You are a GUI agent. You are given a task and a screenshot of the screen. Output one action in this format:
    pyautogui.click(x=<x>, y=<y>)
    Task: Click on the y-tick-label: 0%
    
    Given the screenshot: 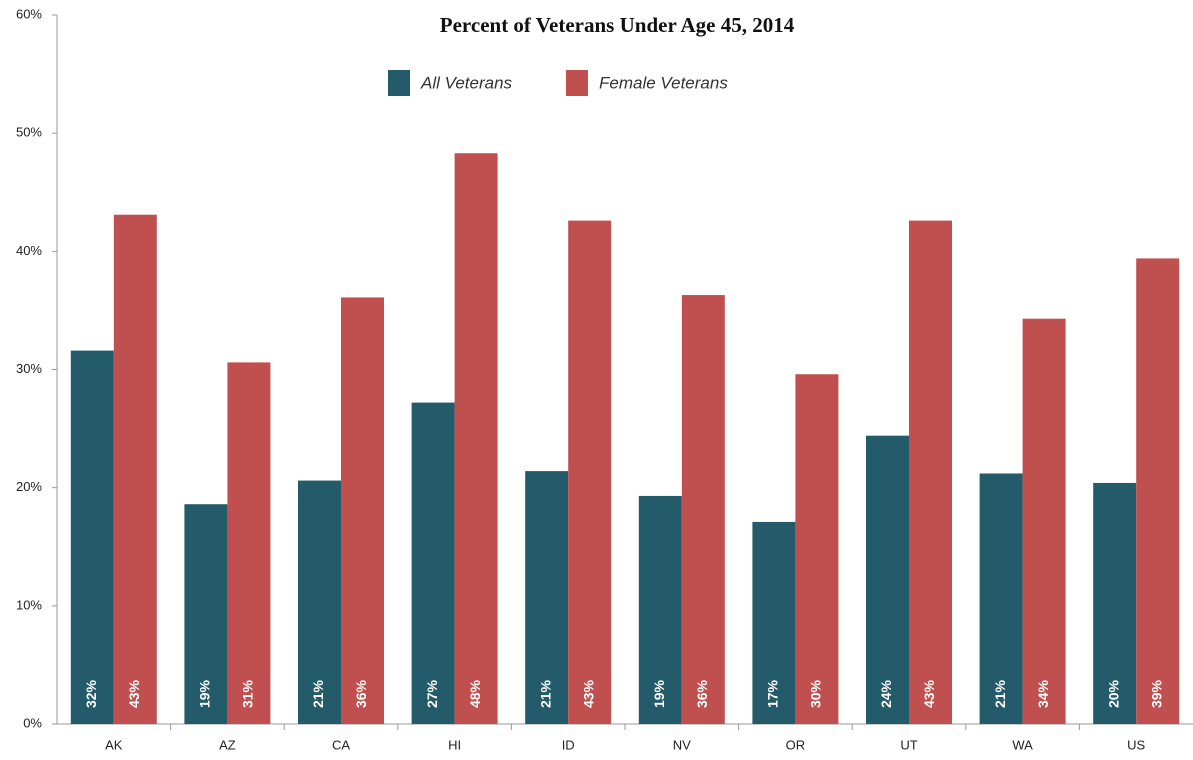 What is the action you would take?
    pyautogui.click(x=32, y=722)
    